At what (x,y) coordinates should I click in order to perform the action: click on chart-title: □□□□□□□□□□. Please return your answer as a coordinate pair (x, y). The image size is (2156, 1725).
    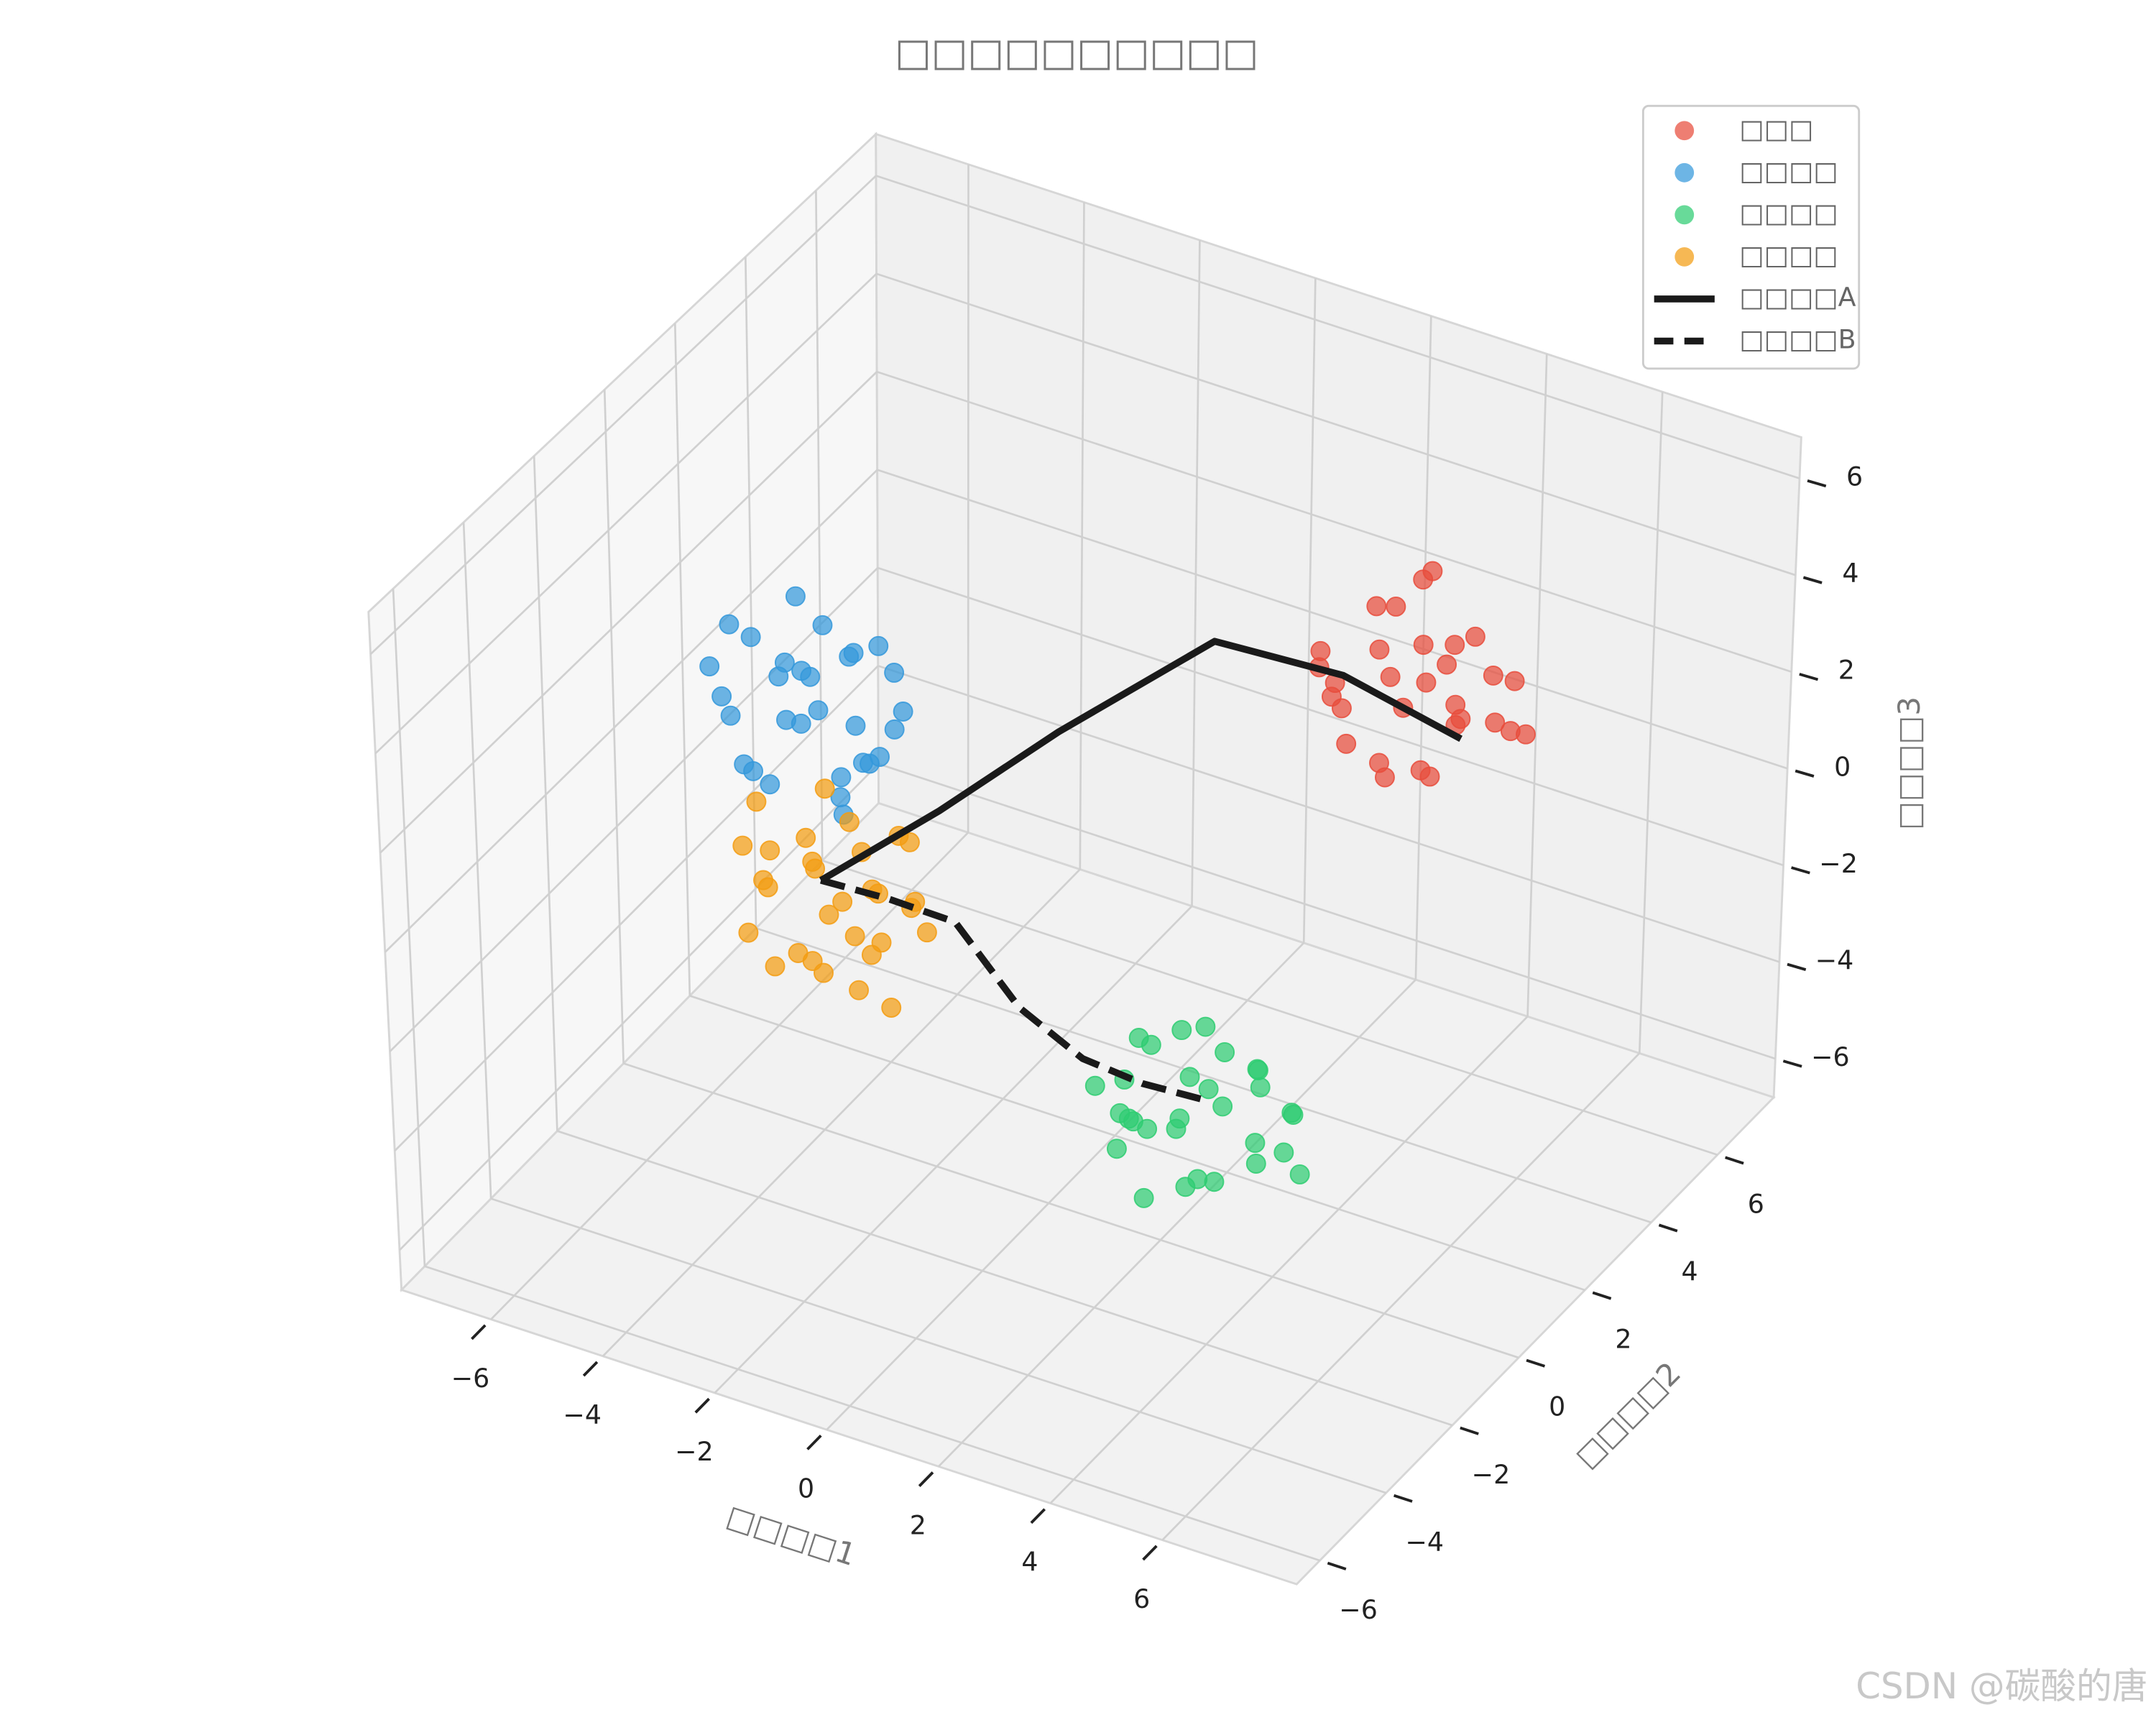
    Looking at the image, I should click on (1076, 52).